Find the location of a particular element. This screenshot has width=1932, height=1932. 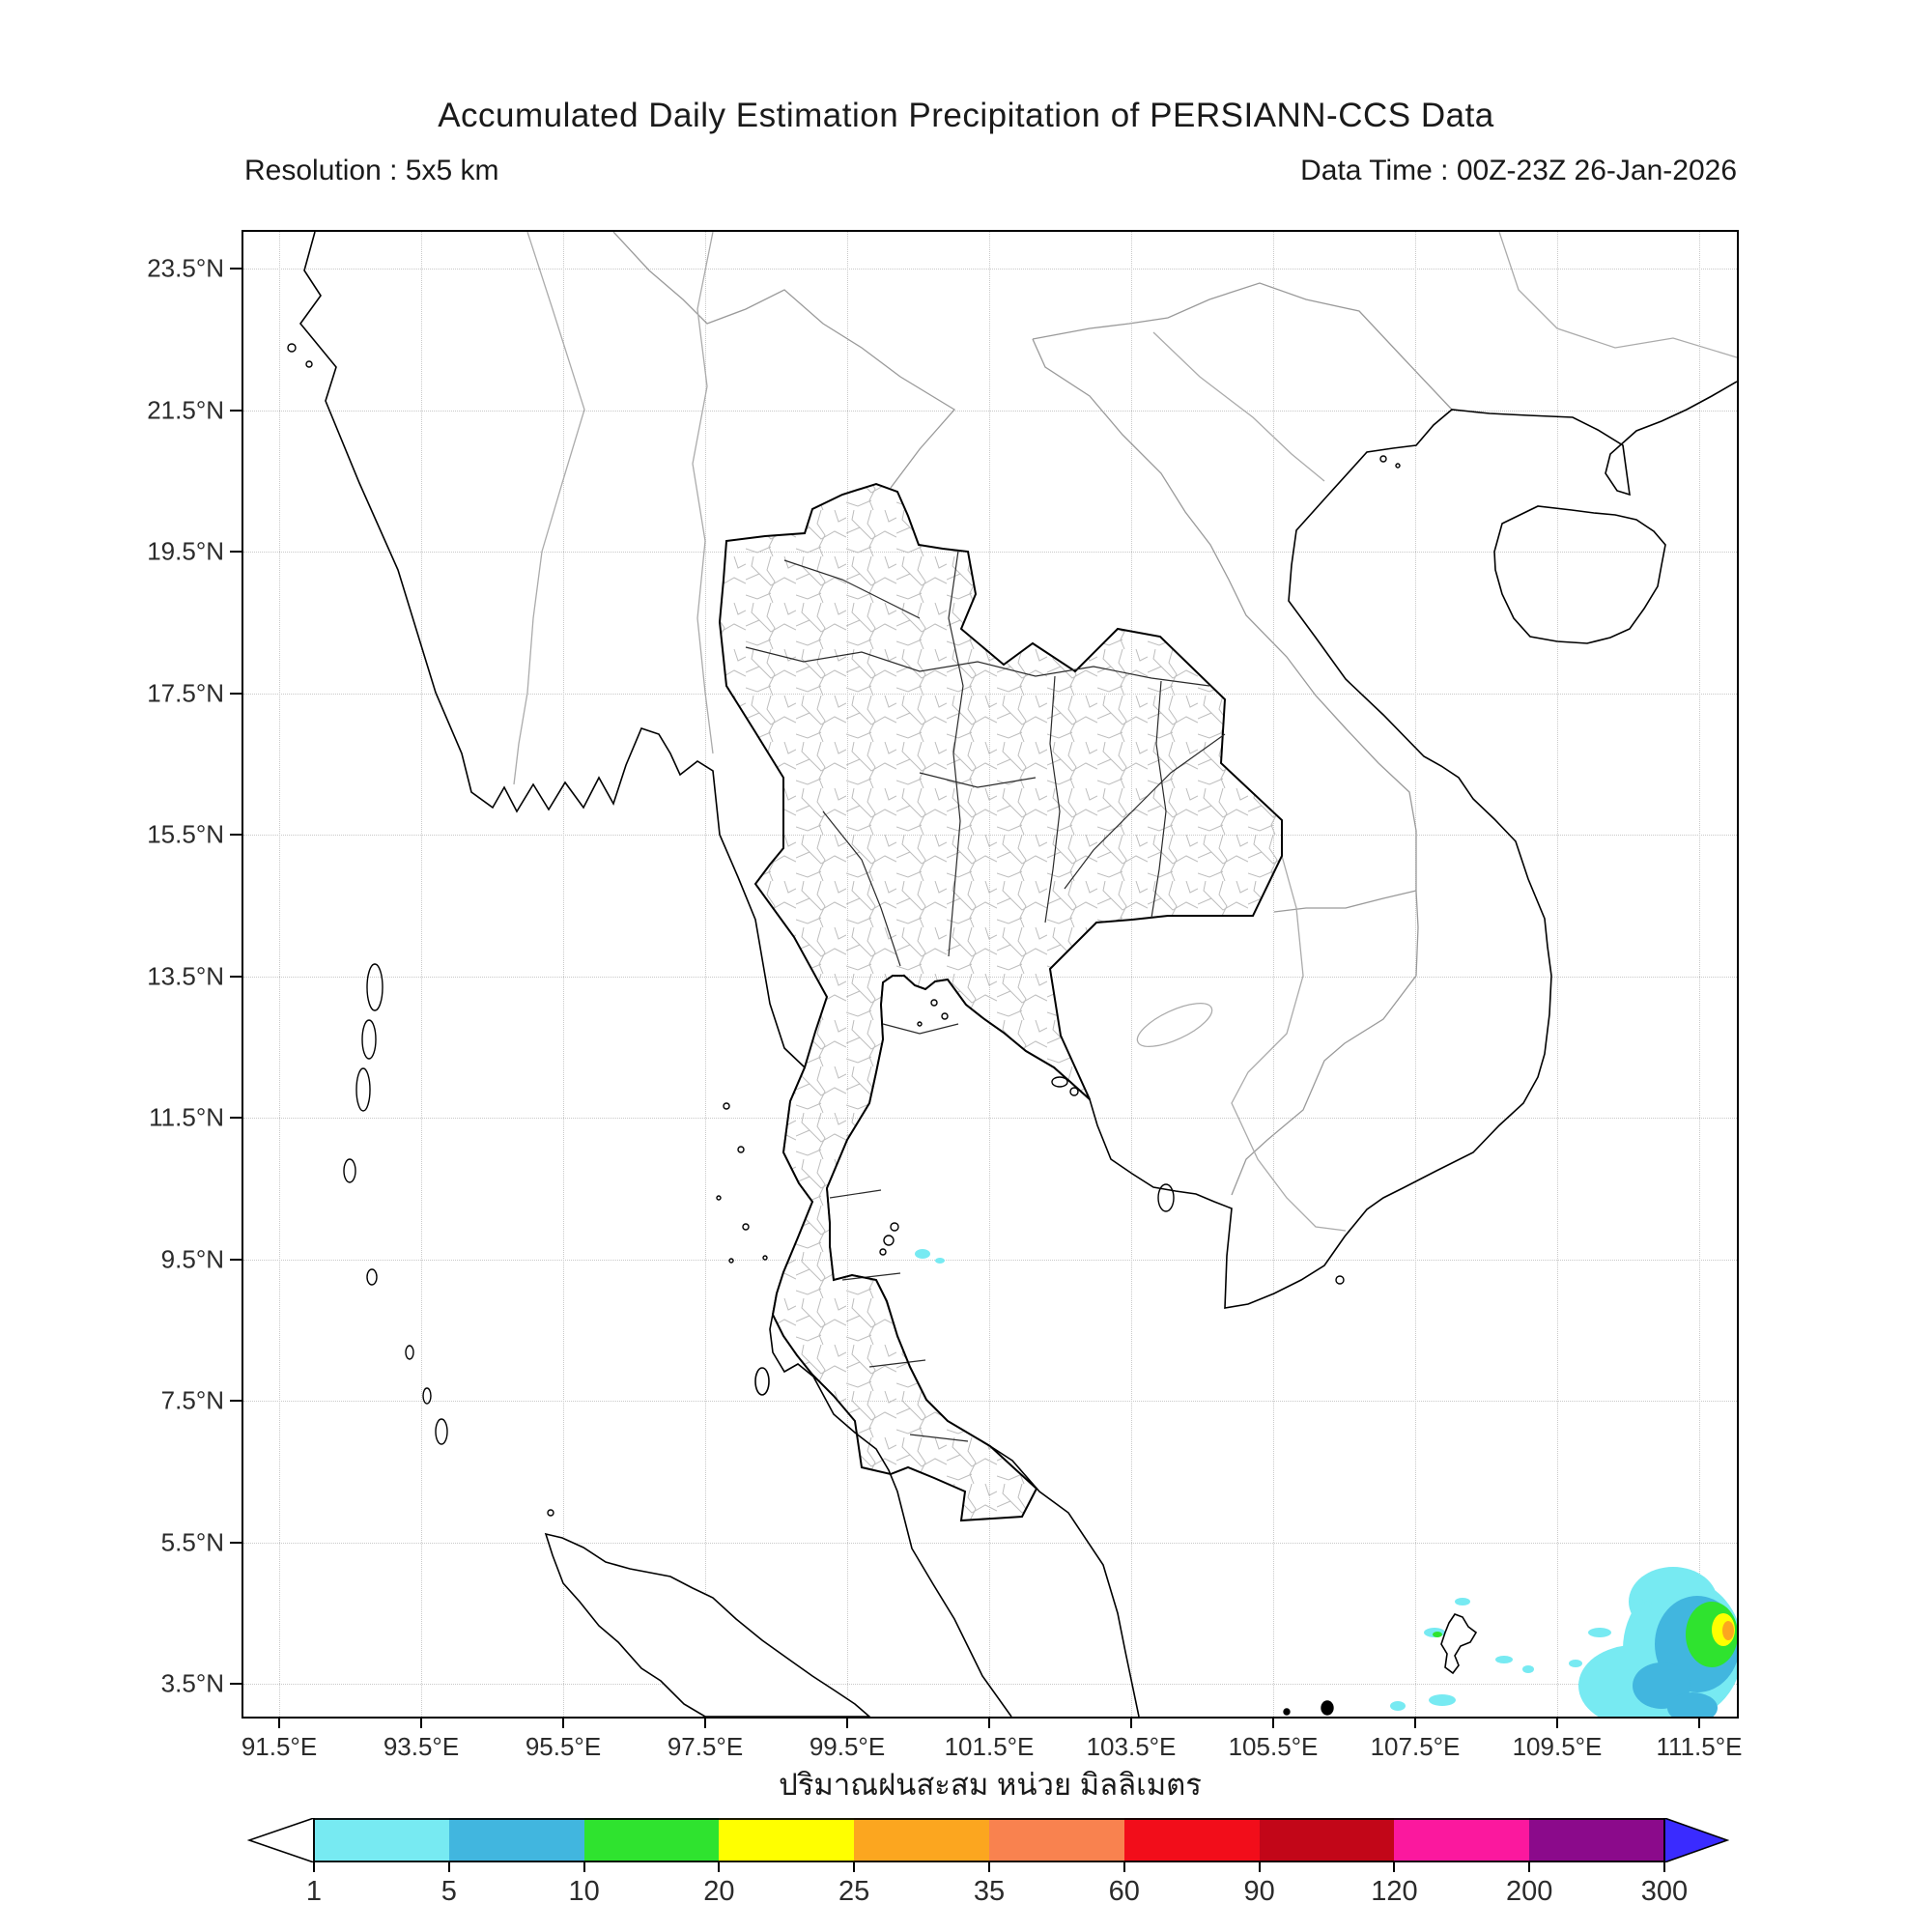

lat-tick-label: 21.5°N is located at coordinates (185, 409).